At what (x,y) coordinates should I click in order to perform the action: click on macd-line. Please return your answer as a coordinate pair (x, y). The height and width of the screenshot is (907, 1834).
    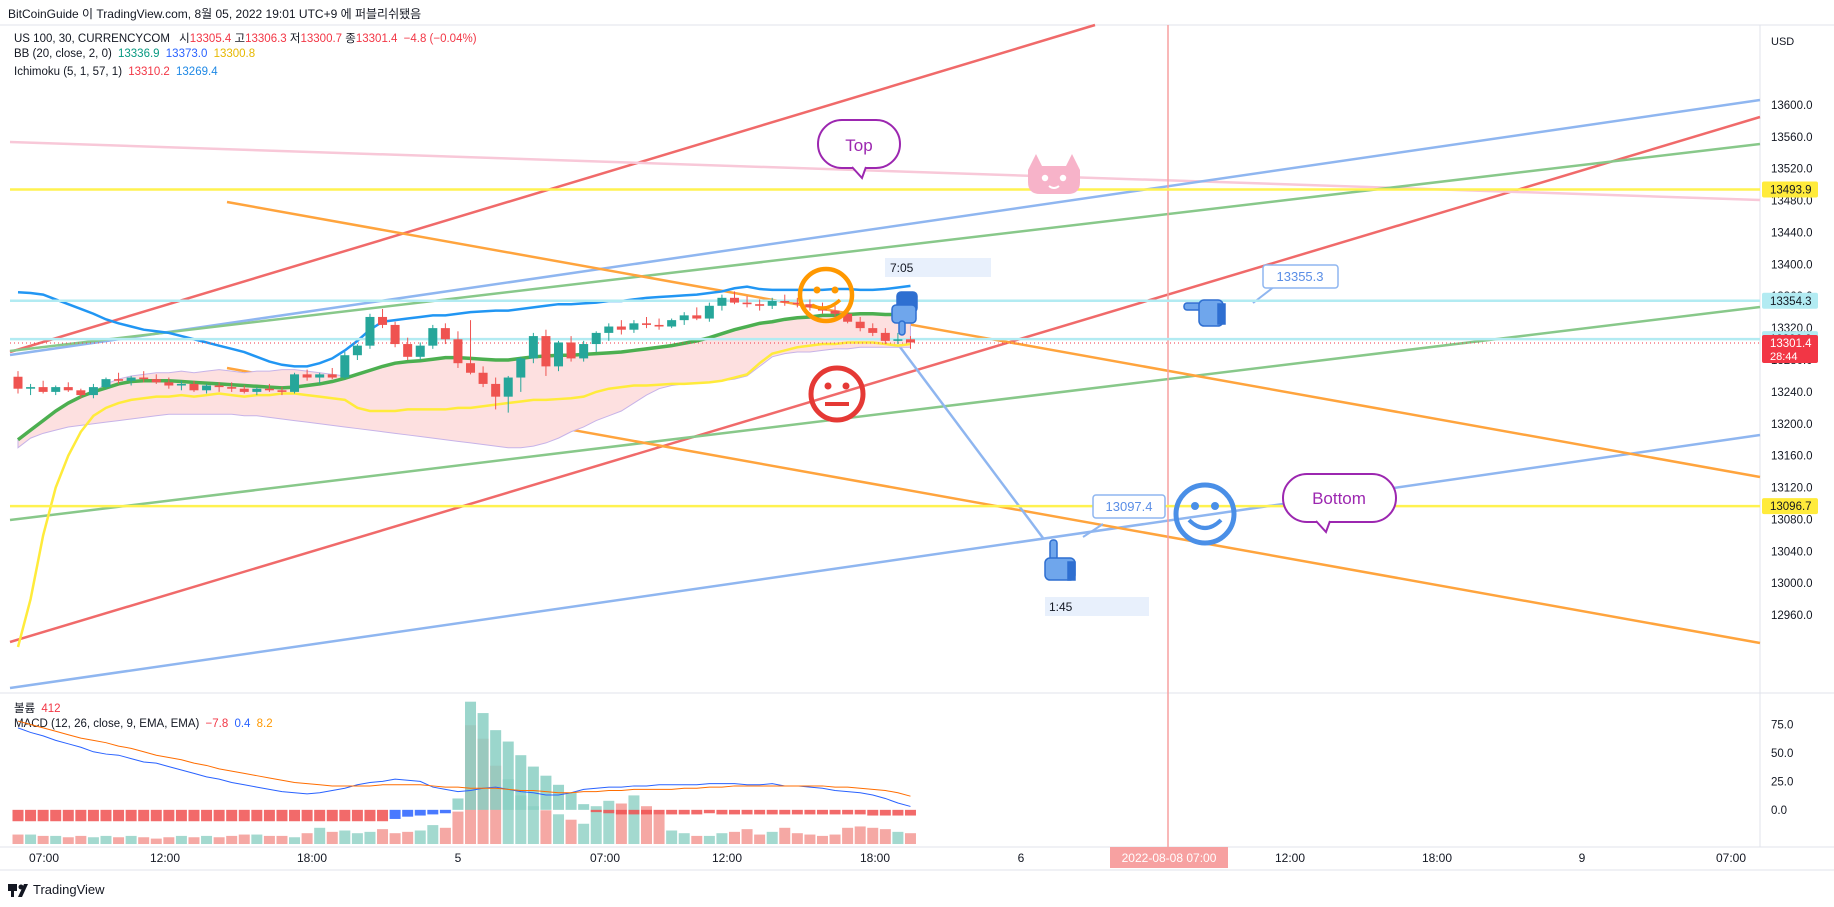
    Looking at the image, I should click on (464, 767).